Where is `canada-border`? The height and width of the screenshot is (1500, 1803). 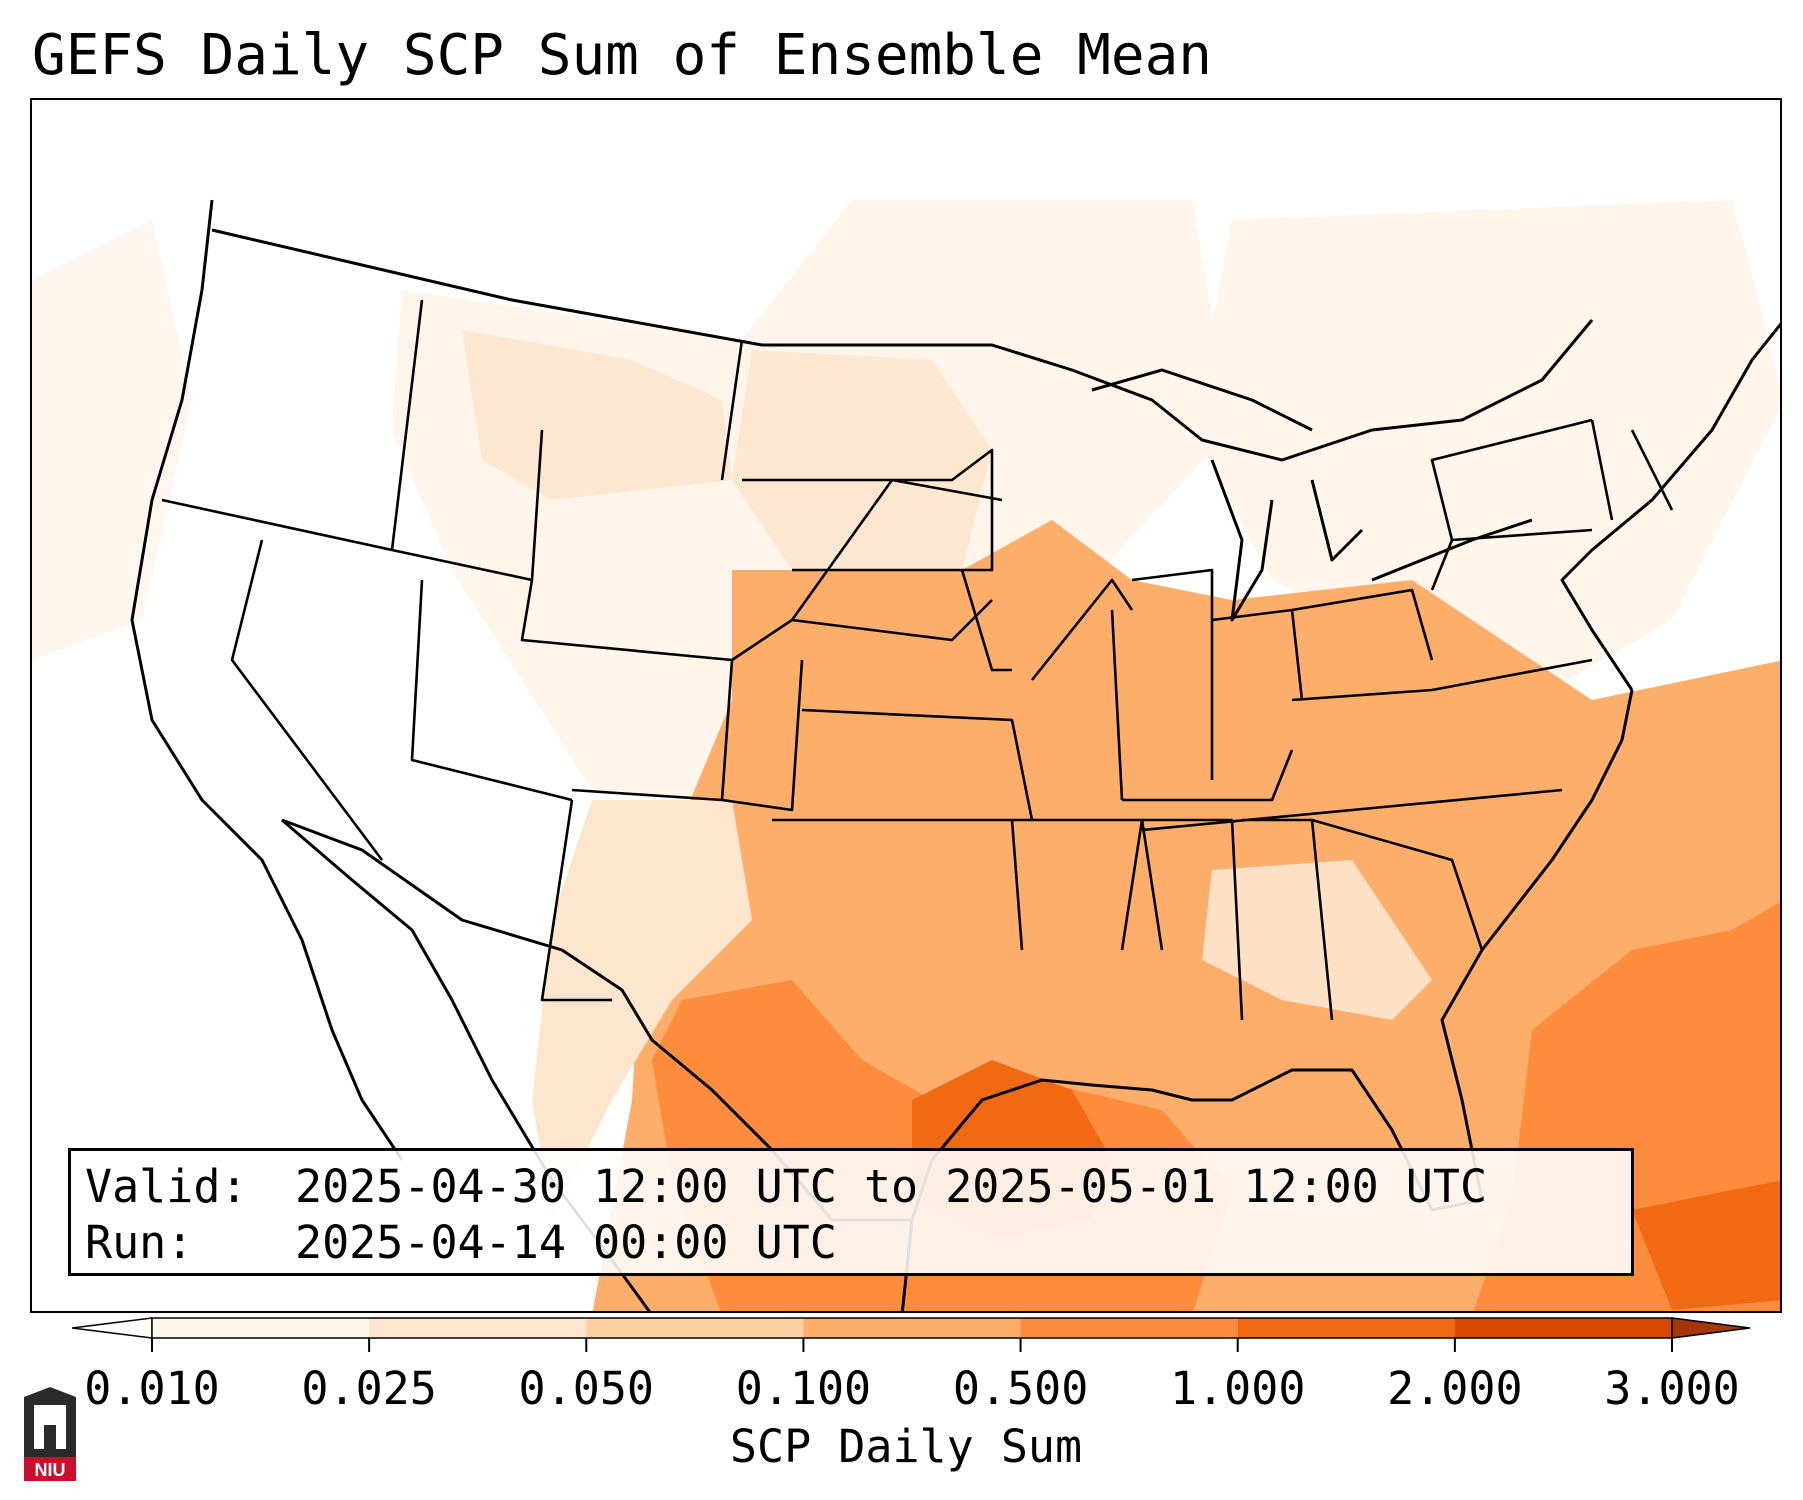
canada-border is located at coordinates (902, 345).